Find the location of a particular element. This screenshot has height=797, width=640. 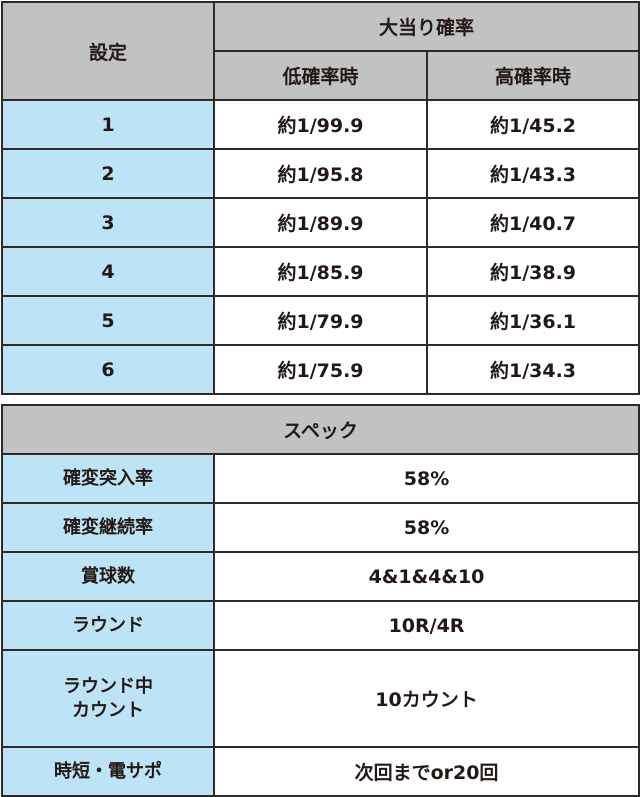

table-row: 3 約1/89.9 約1/40.7 is located at coordinates (320, 222).